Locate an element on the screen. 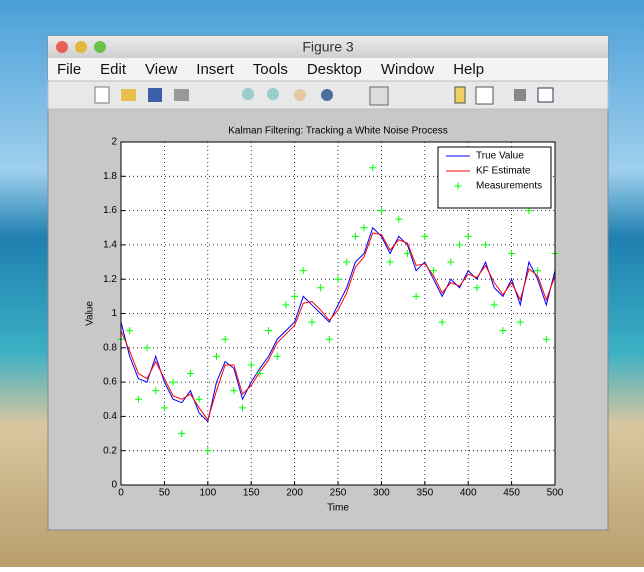  menu-bar is located at coordinates (328, 69).